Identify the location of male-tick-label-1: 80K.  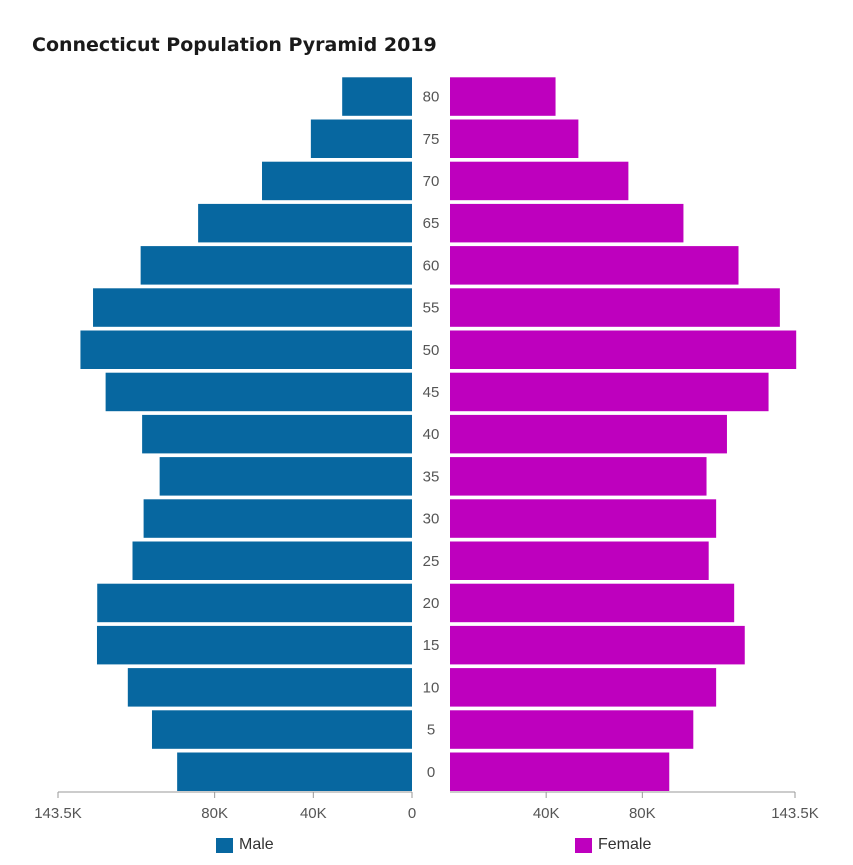
(214, 813).